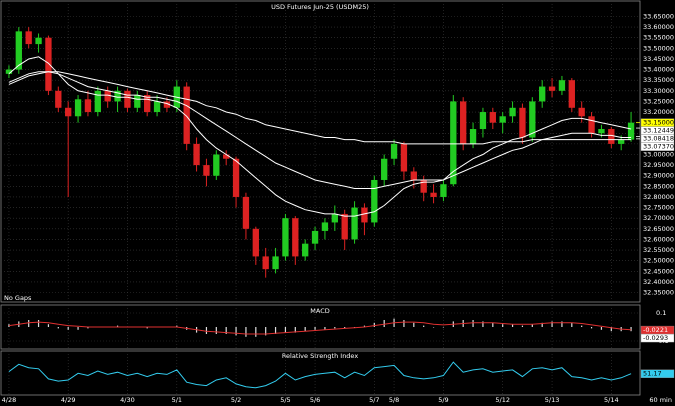 This screenshot has height=406, width=675. I want to click on price-label: 33.15000, so click(658, 123).